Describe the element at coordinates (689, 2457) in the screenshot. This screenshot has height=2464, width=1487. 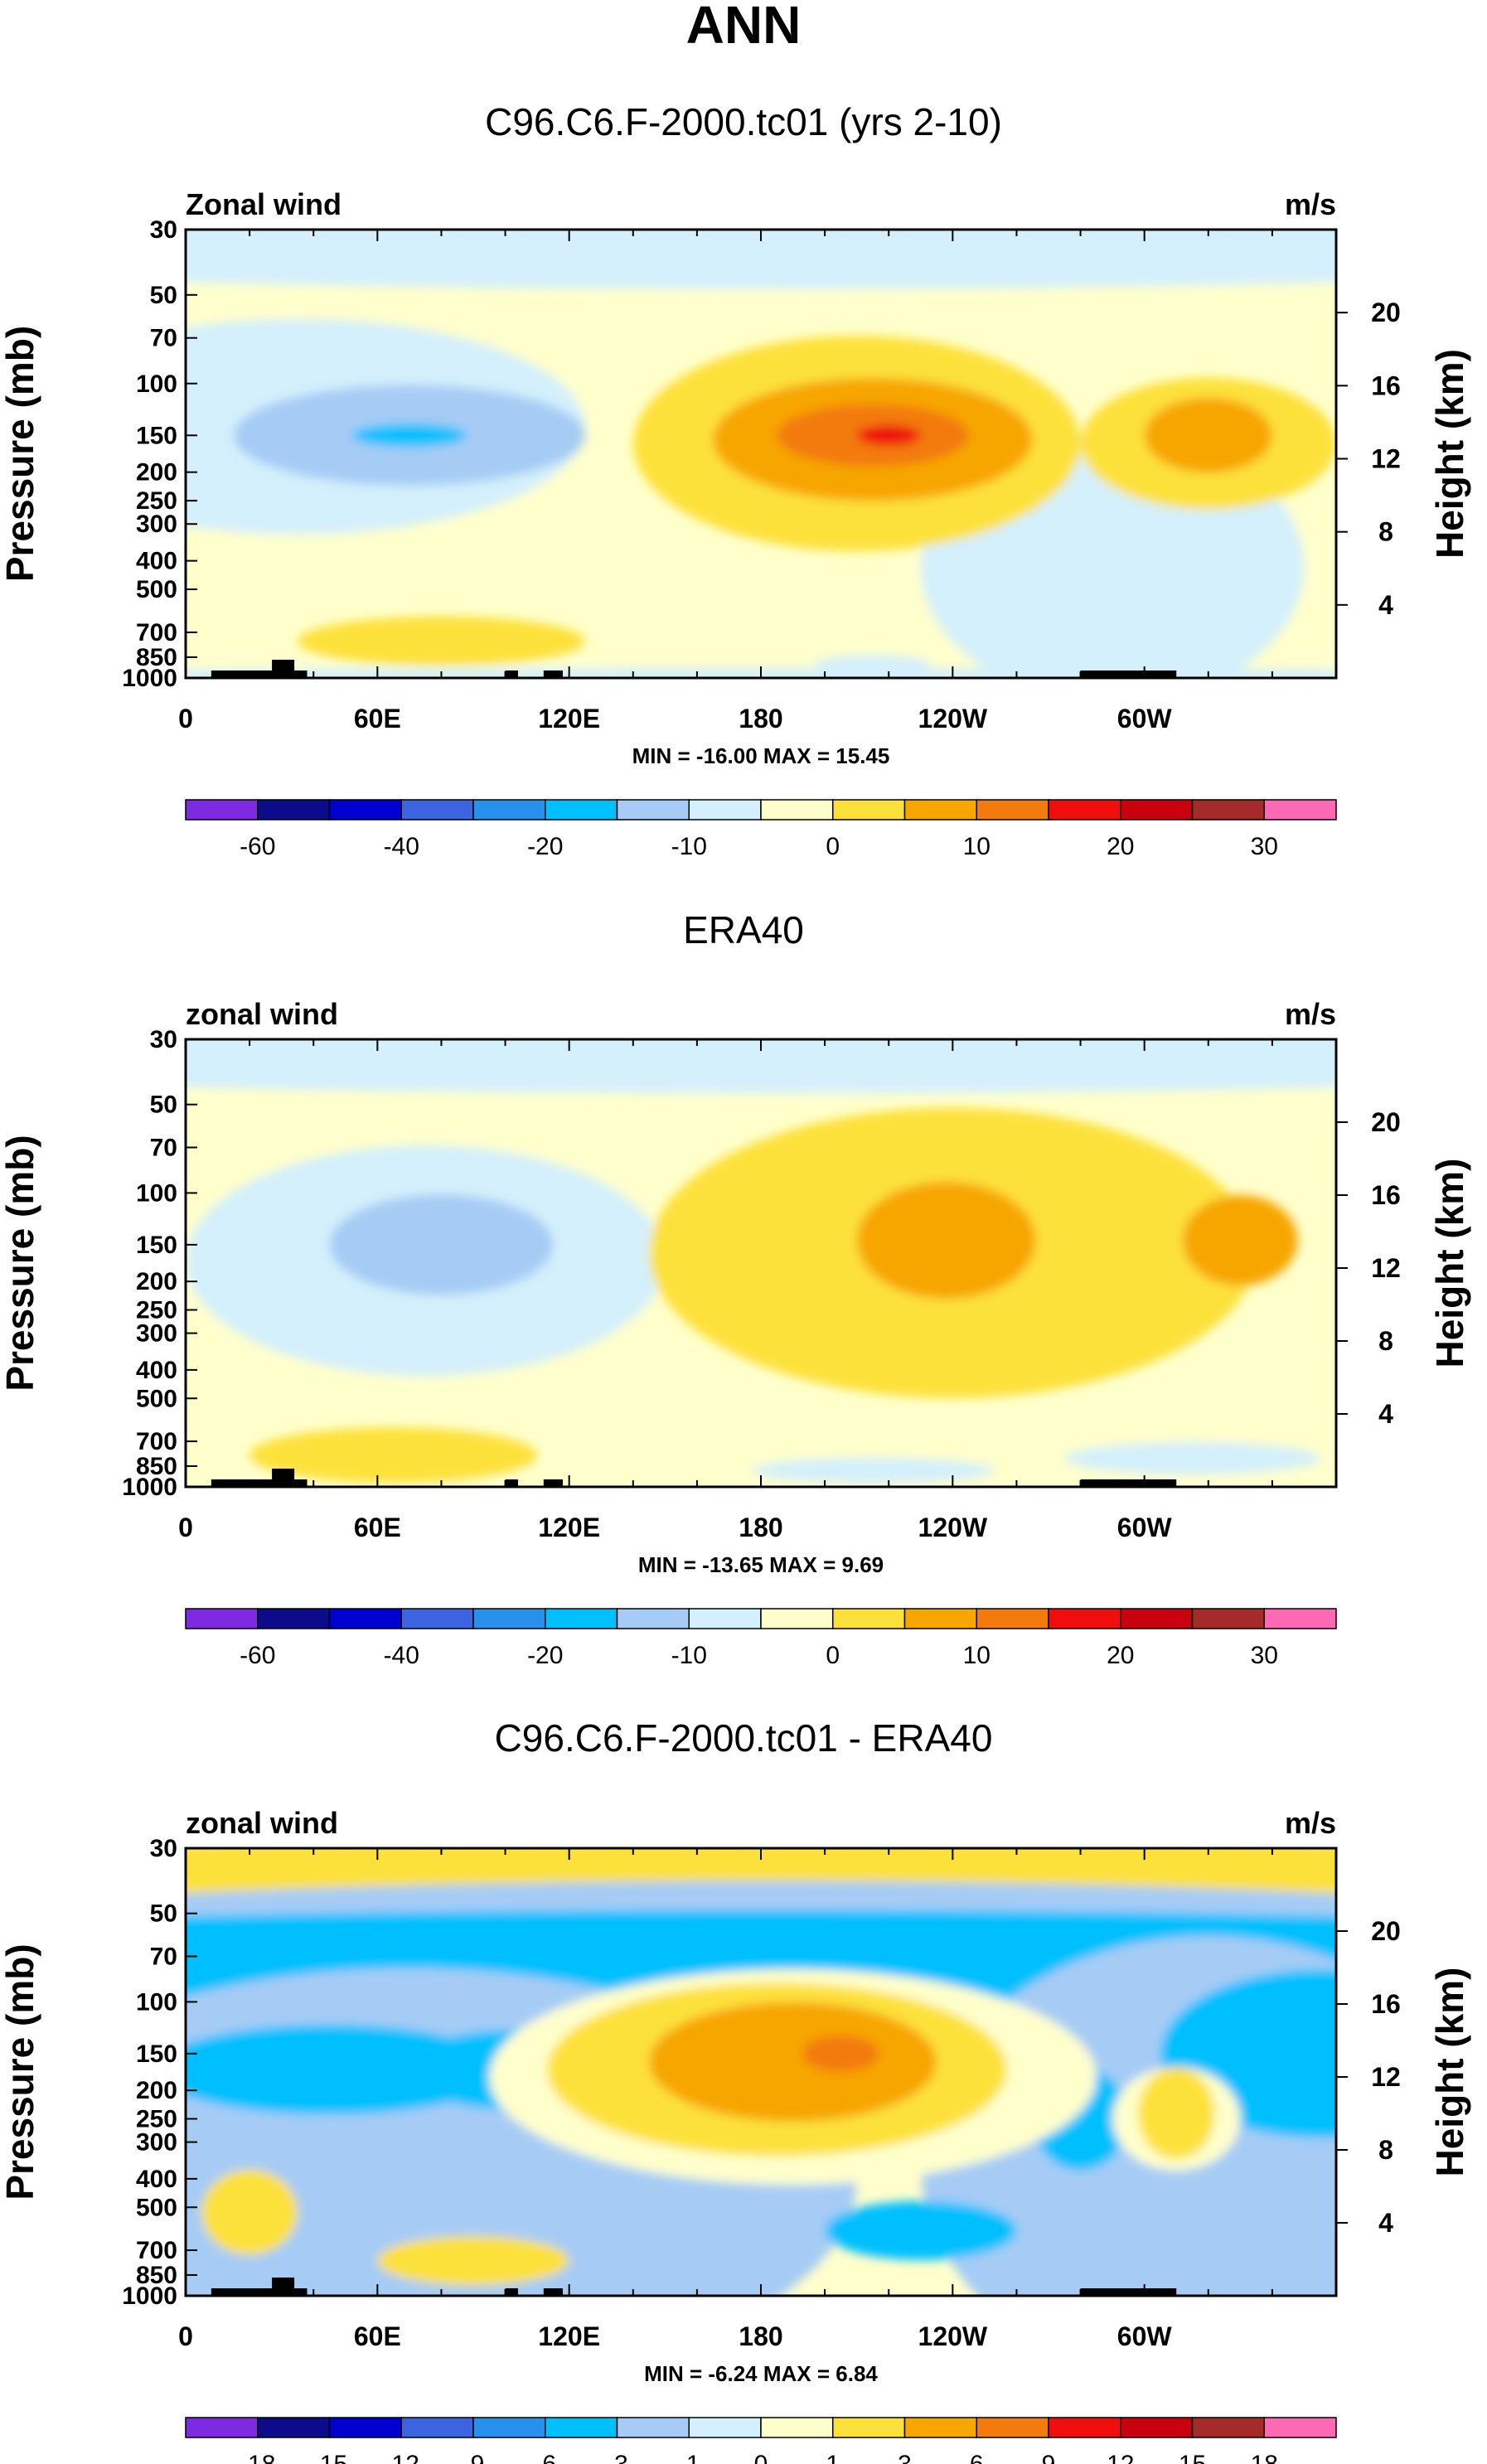
I see `colorbar-label: -1` at that location.